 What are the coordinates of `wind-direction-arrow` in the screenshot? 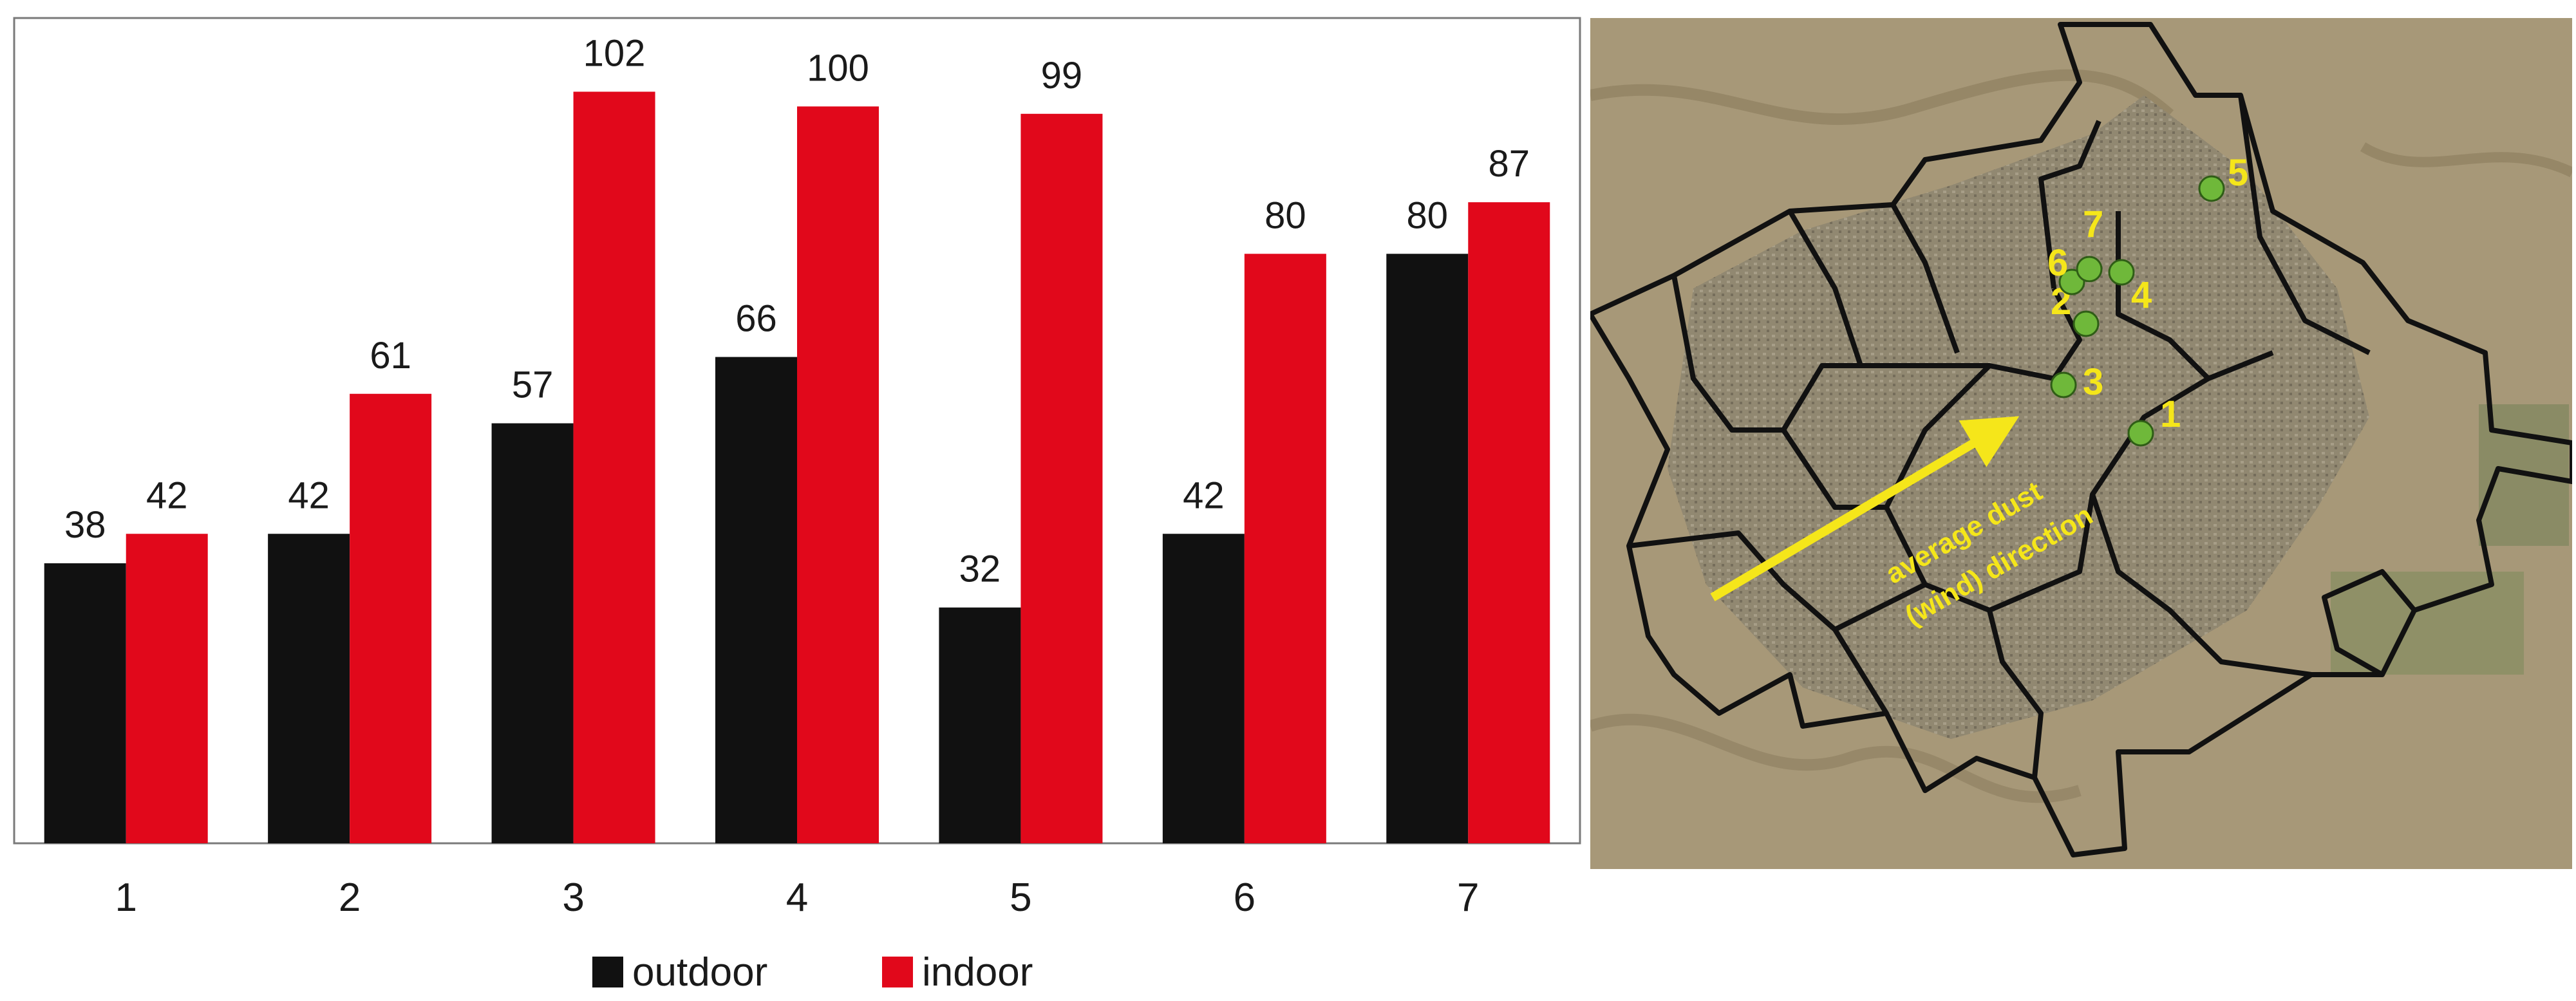 It's located at (1865, 509).